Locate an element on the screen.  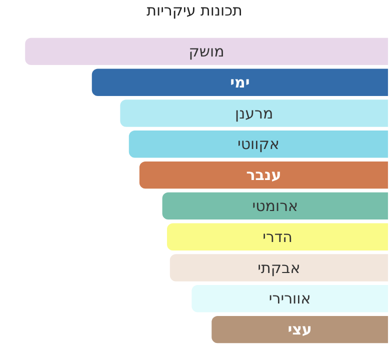
chart-title: תכונות עיקריות is located at coordinates (194, 11).